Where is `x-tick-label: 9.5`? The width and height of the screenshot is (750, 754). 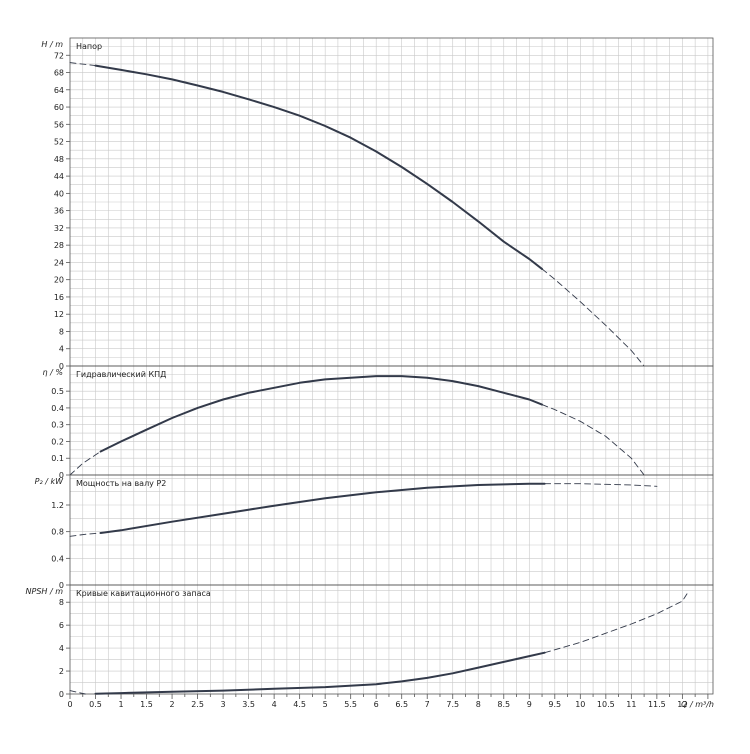 x-tick-label: 9.5 is located at coordinates (554, 704).